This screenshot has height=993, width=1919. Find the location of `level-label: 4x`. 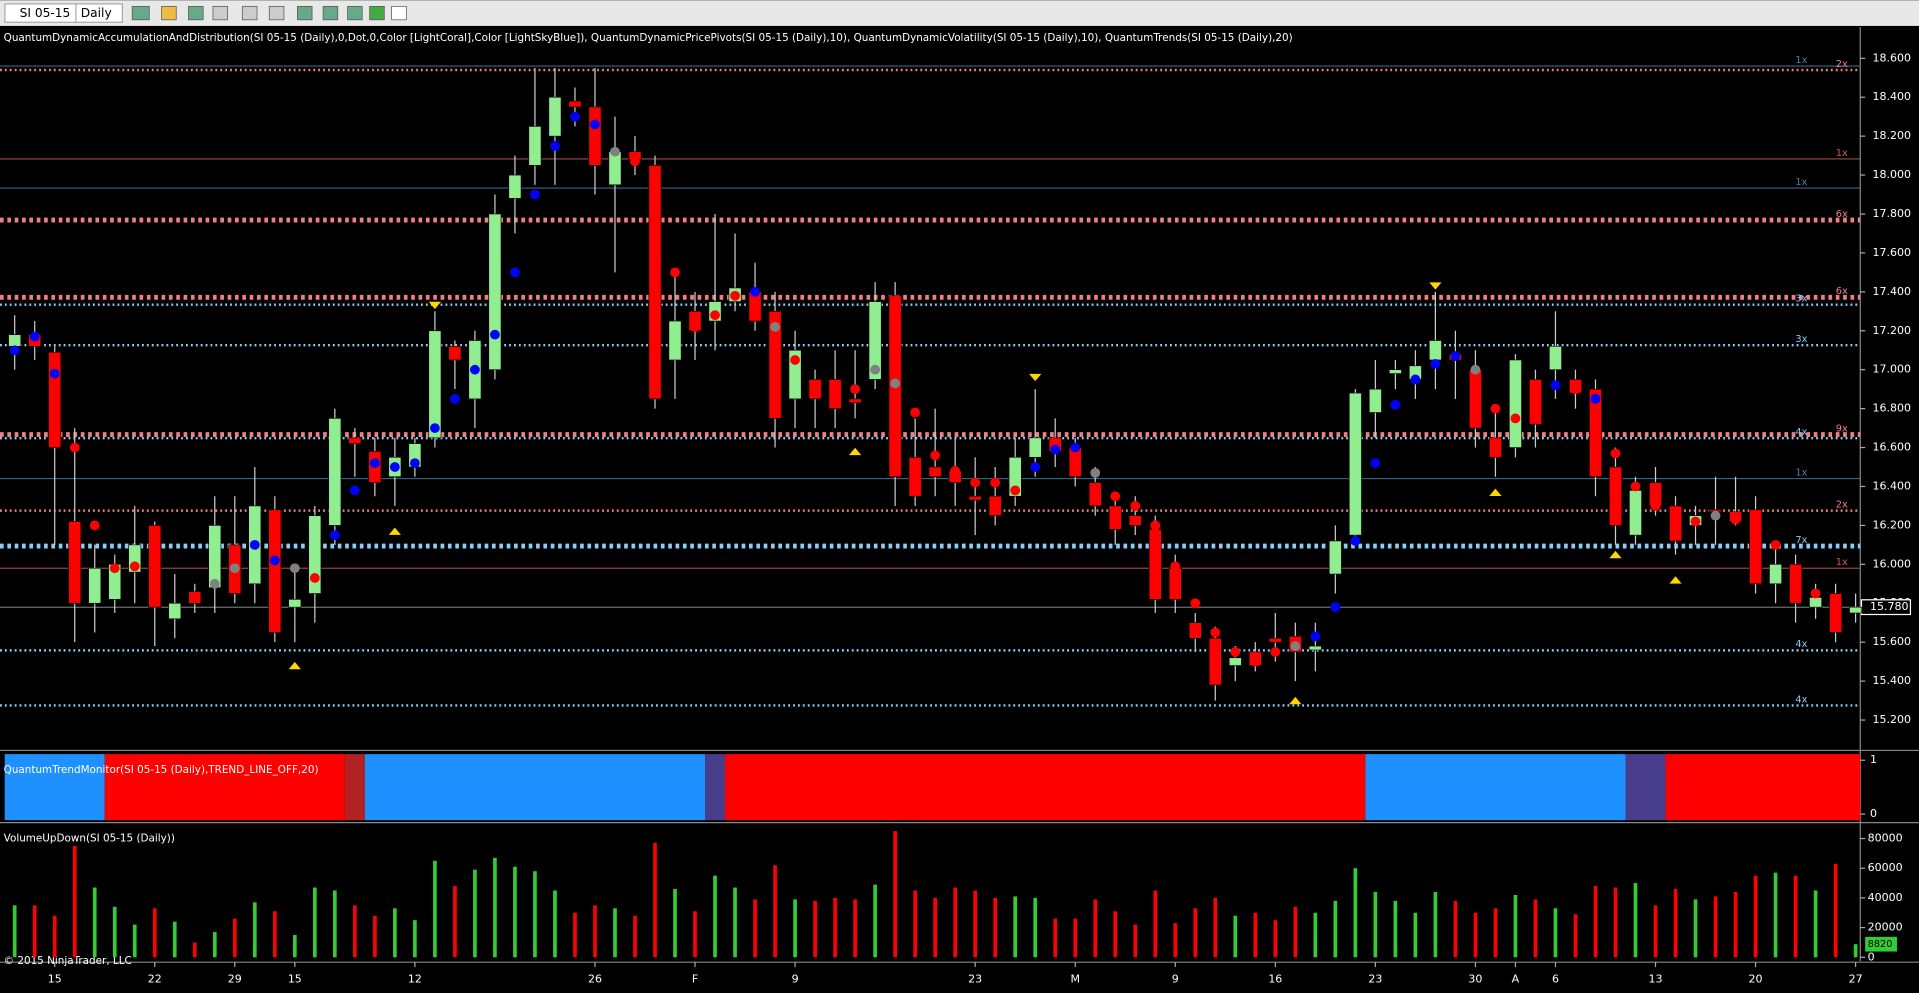

level-label: 4x is located at coordinates (1801, 699).